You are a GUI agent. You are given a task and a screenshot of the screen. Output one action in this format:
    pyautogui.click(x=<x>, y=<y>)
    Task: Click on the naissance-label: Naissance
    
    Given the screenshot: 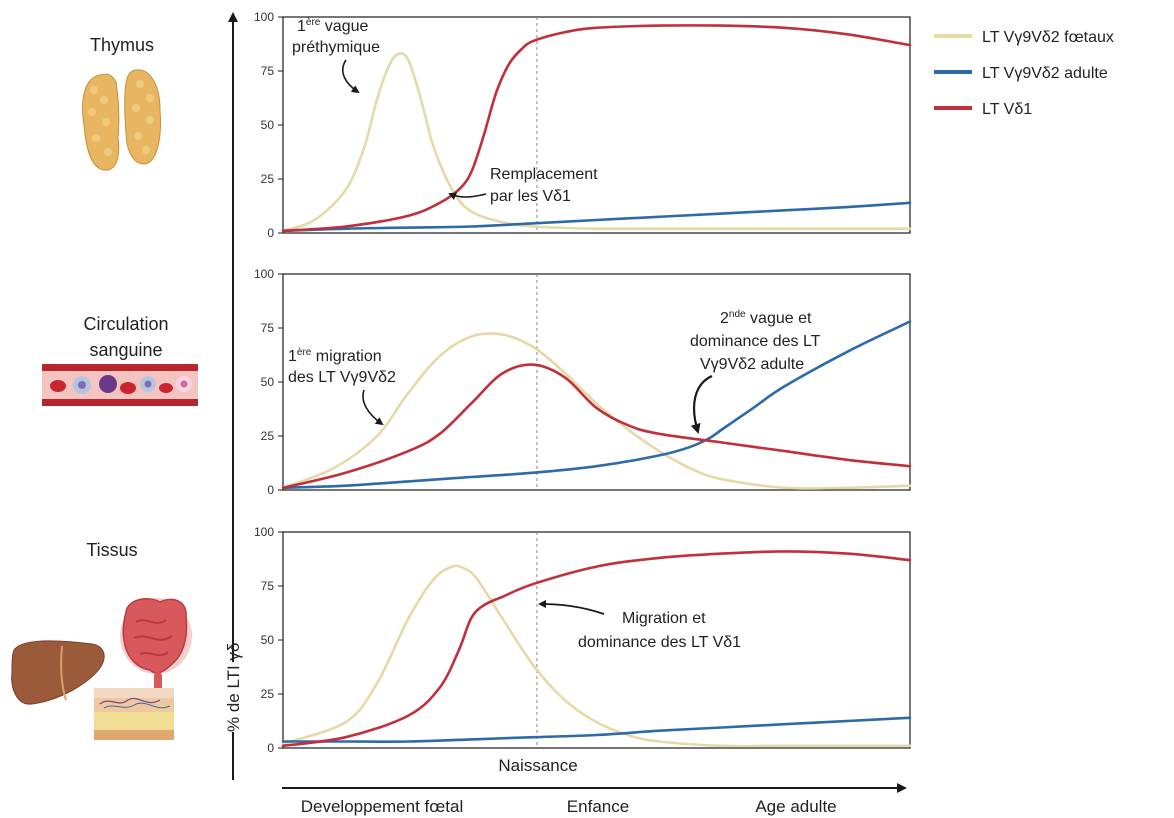 What is the action you would take?
    pyautogui.click(x=537, y=765)
    